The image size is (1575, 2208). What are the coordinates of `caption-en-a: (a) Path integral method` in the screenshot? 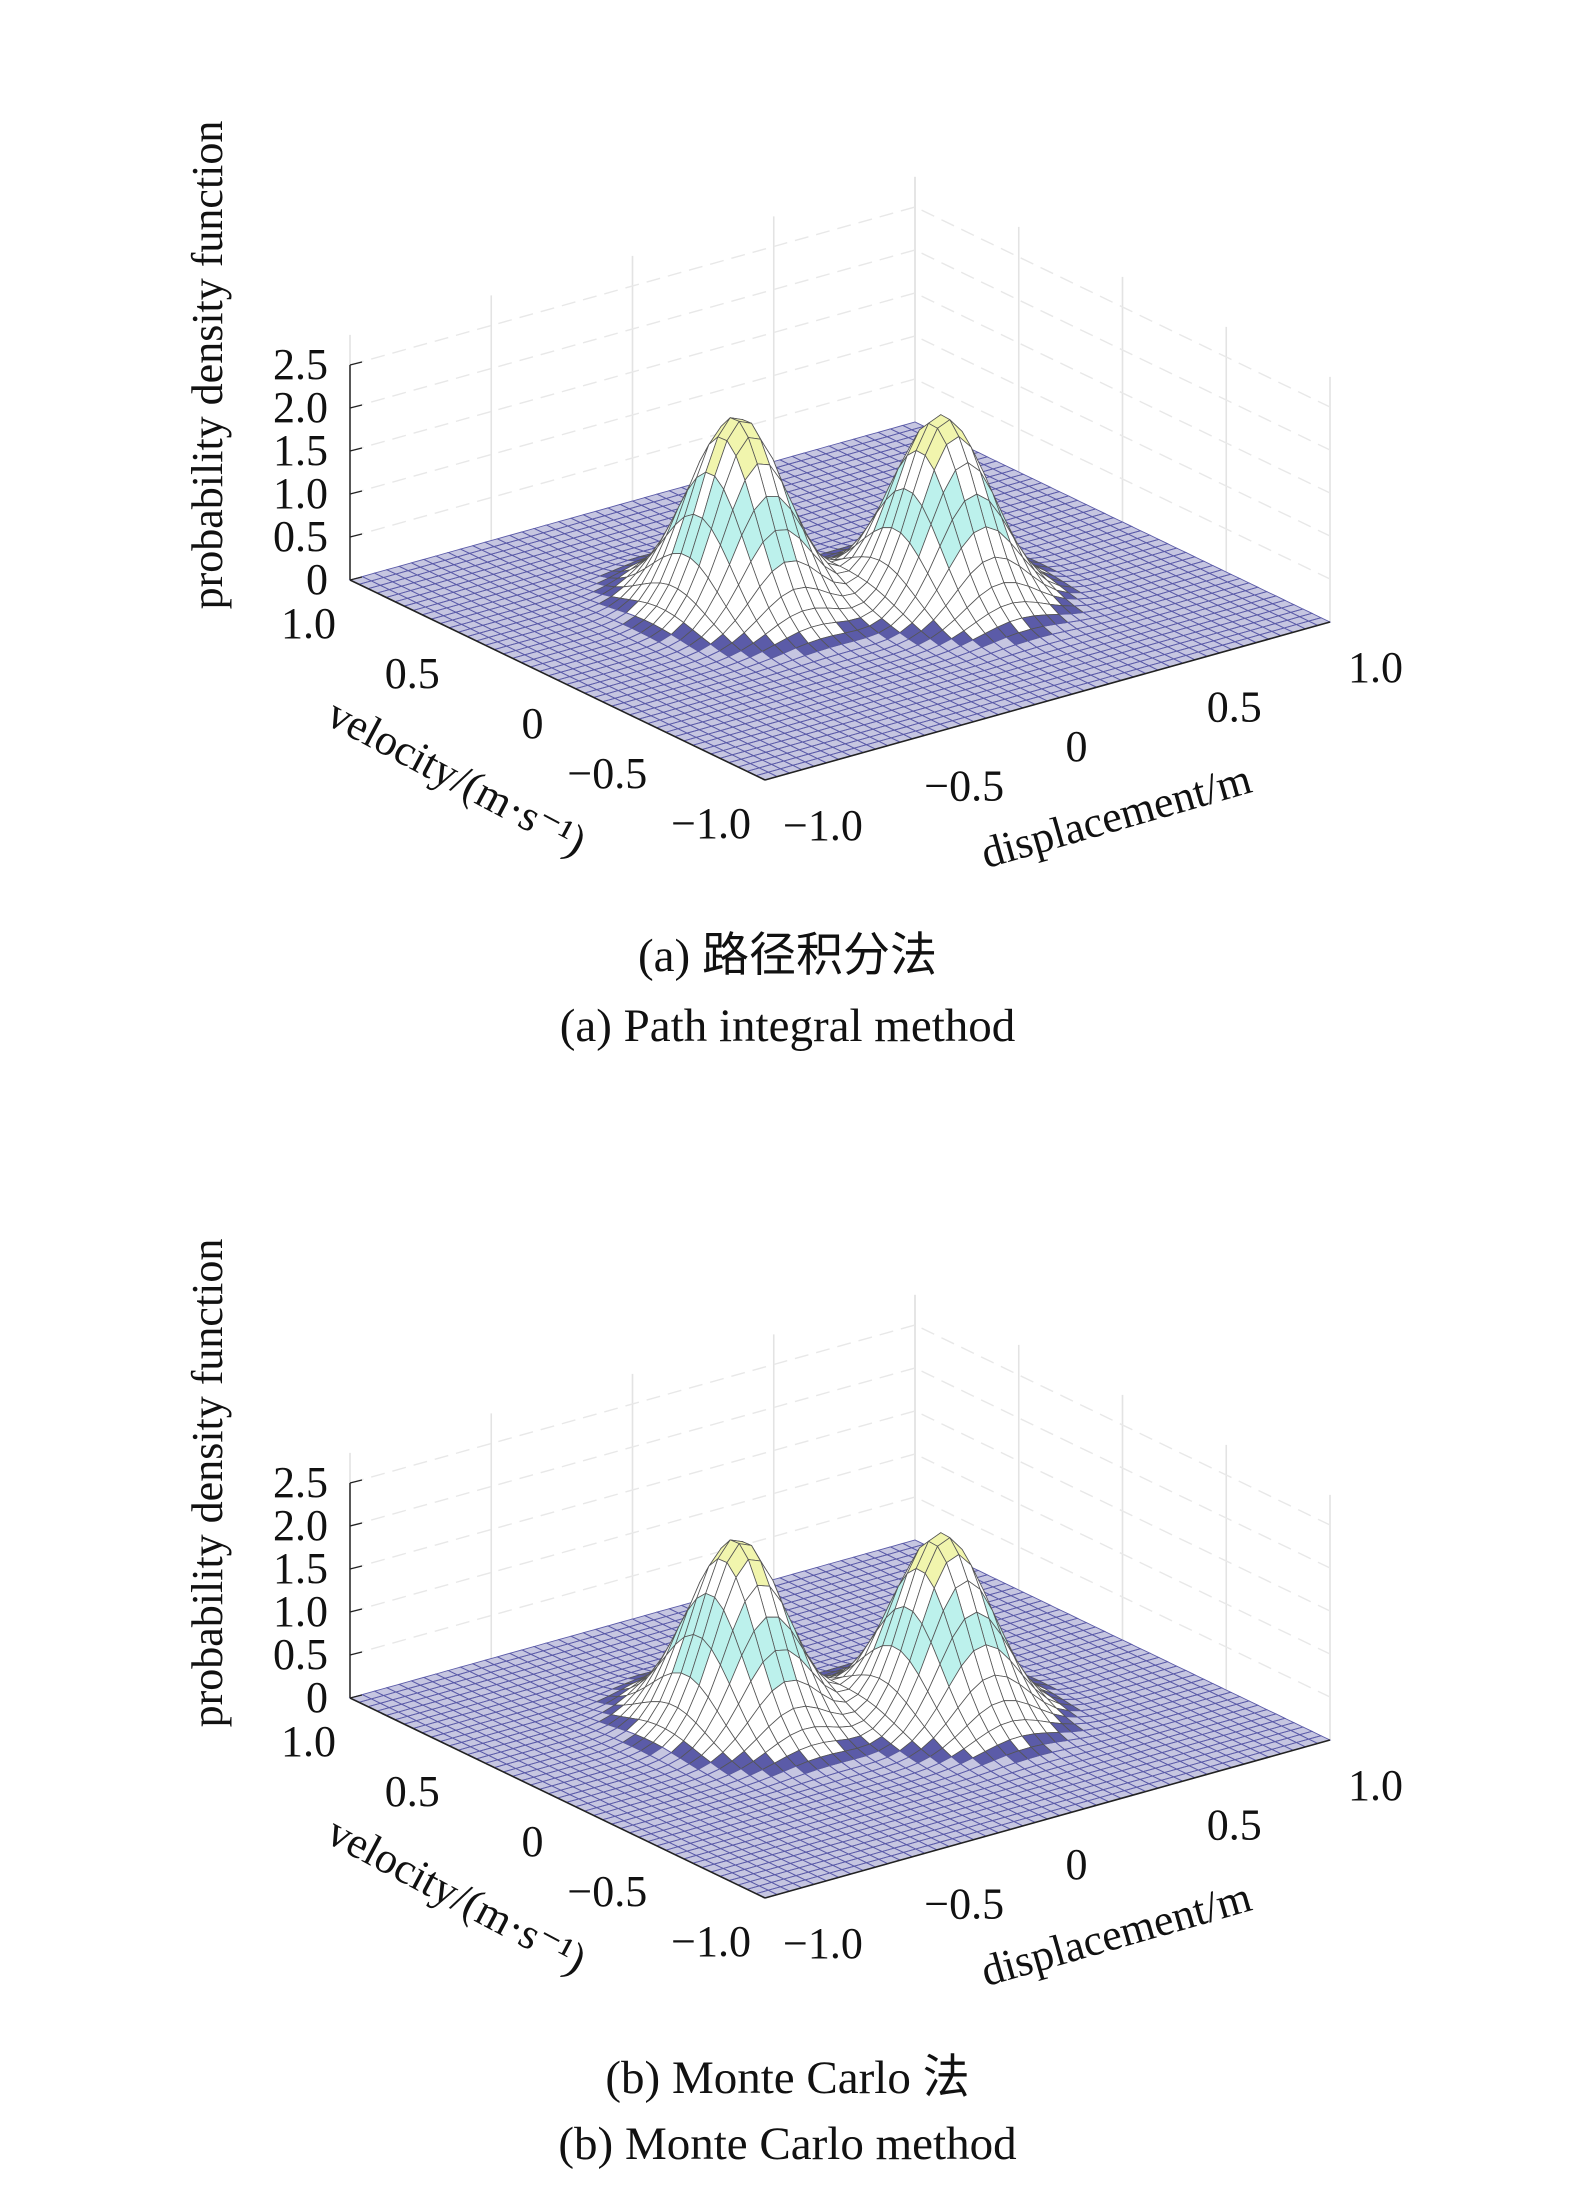 It's located at (787, 1026).